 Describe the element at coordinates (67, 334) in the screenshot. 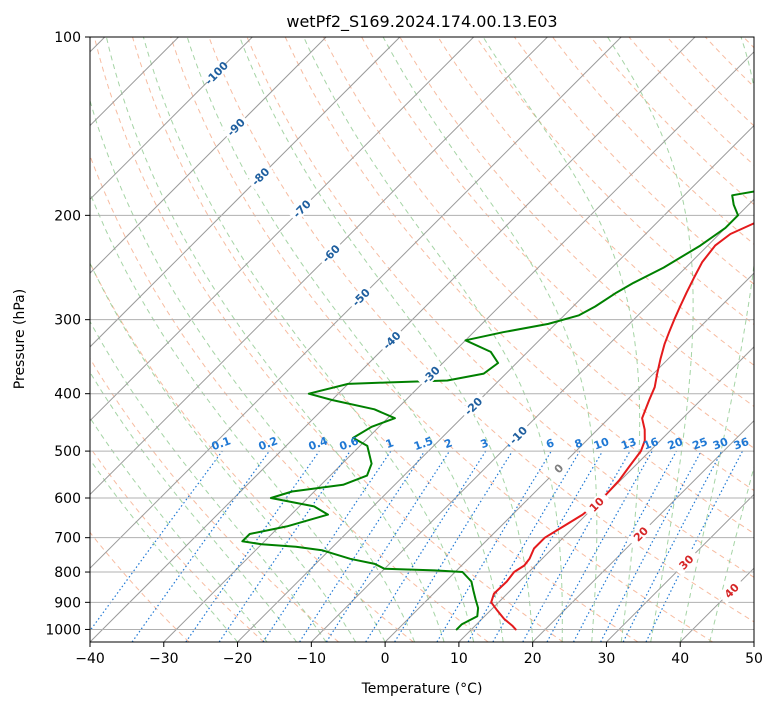

I see `y-axis: 100 200 300 400 500 600 700 800 900 1000` at that location.